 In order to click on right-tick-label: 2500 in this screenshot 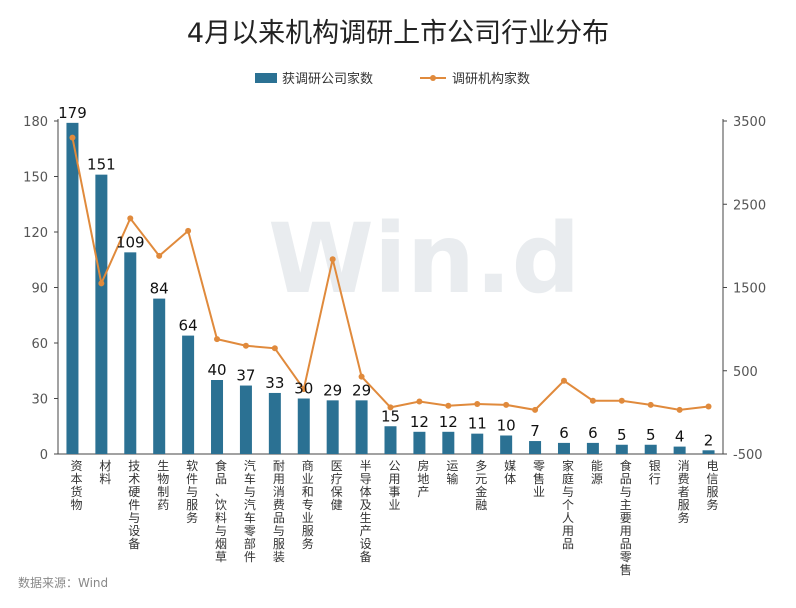, I will do `click(749, 205)`.